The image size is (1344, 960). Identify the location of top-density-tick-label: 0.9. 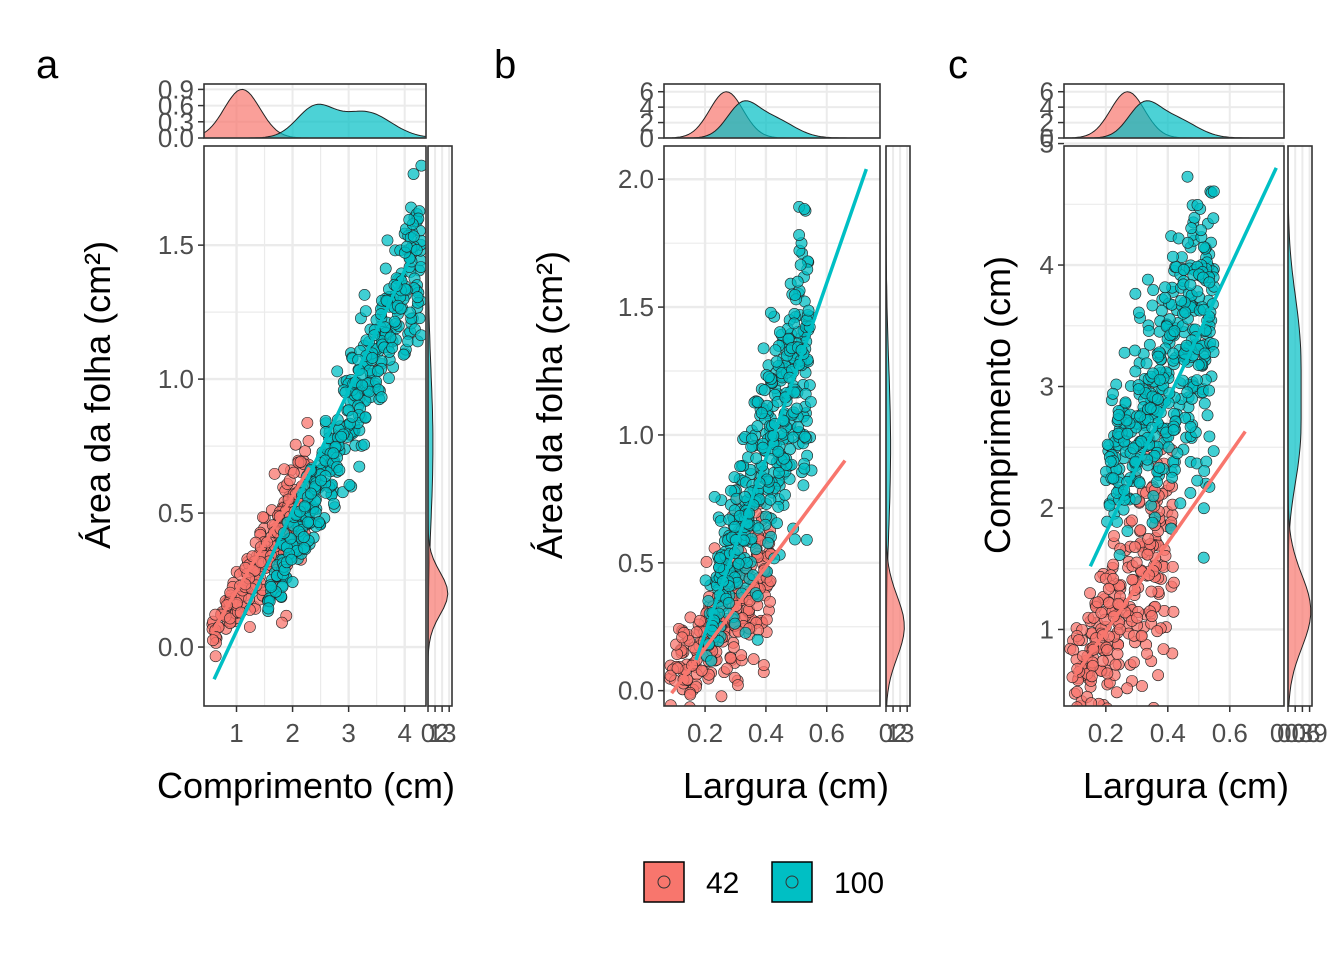
(176, 89).